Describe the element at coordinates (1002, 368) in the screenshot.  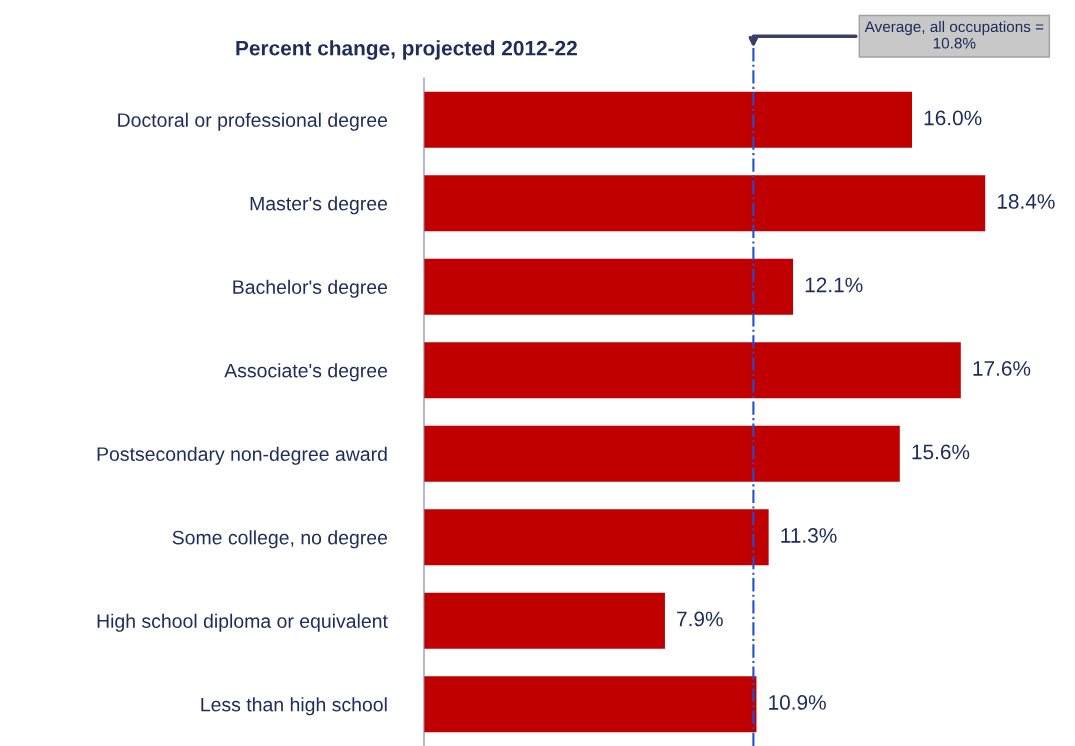
I see `data-label: 17.6%` at that location.